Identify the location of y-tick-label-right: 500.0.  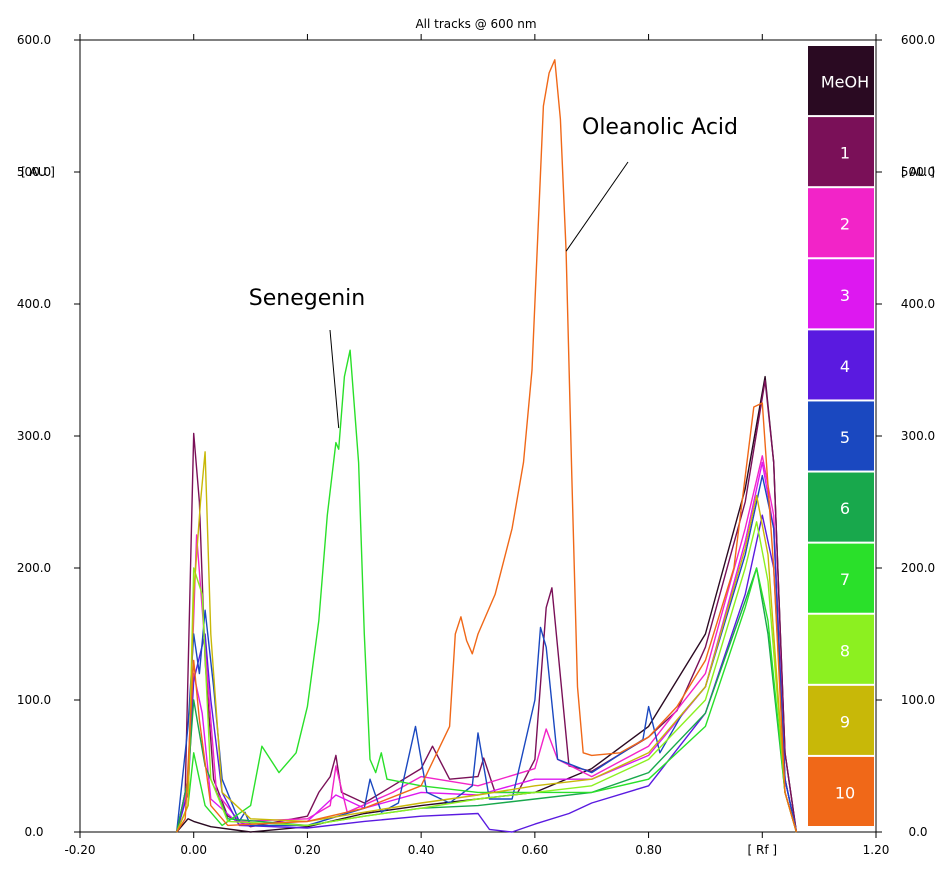
(918, 172).